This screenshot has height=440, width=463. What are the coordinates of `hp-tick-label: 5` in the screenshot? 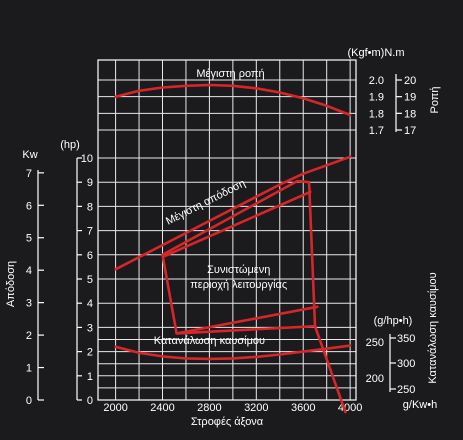 It's located at (90, 280).